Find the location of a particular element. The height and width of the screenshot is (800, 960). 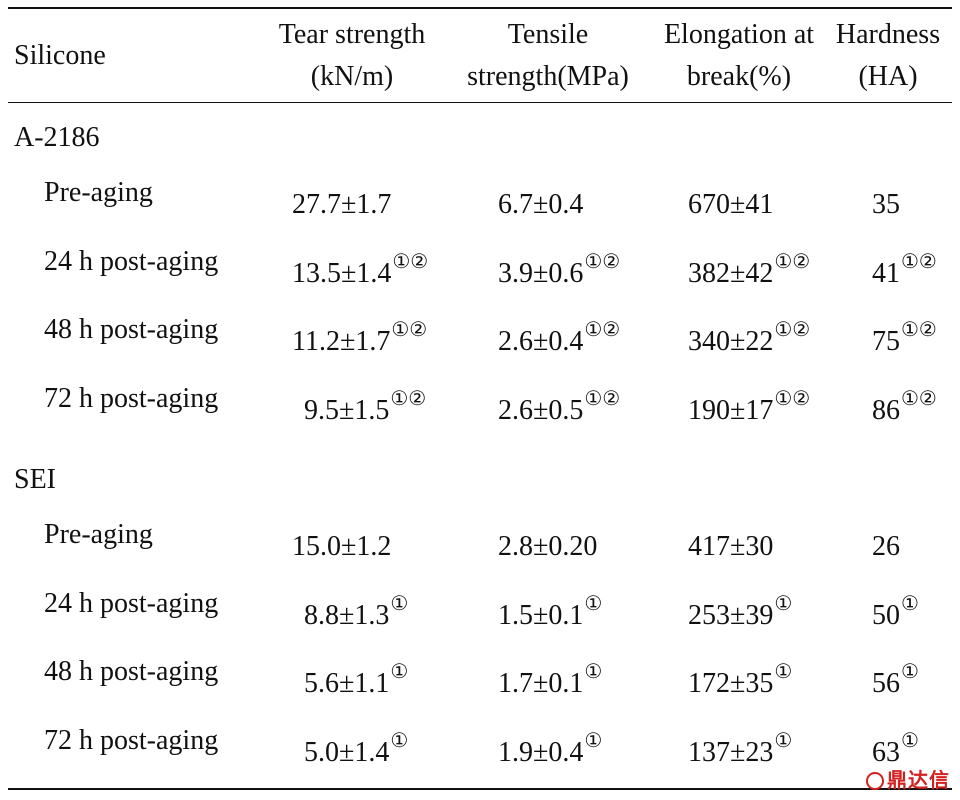

cell-value: 13.5±1.4 is located at coordinates (342, 273).